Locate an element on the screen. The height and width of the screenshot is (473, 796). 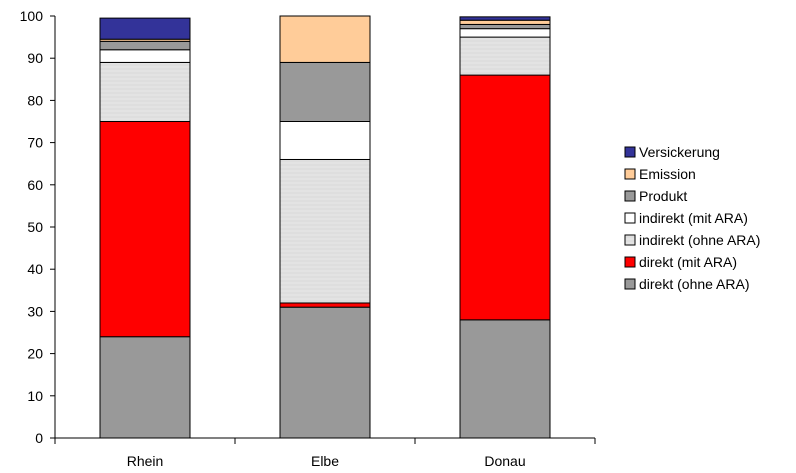
y-tick-label: 90 is located at coordinates (35, 58).